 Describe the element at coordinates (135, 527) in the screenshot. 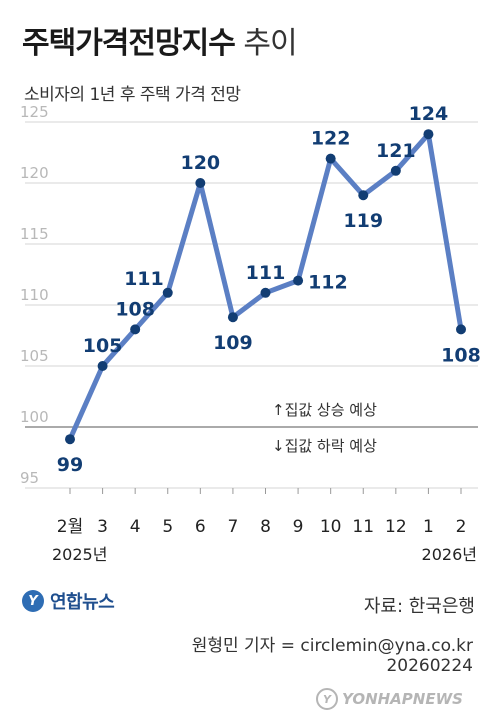

I see `x-tick-label: 4` at that location.